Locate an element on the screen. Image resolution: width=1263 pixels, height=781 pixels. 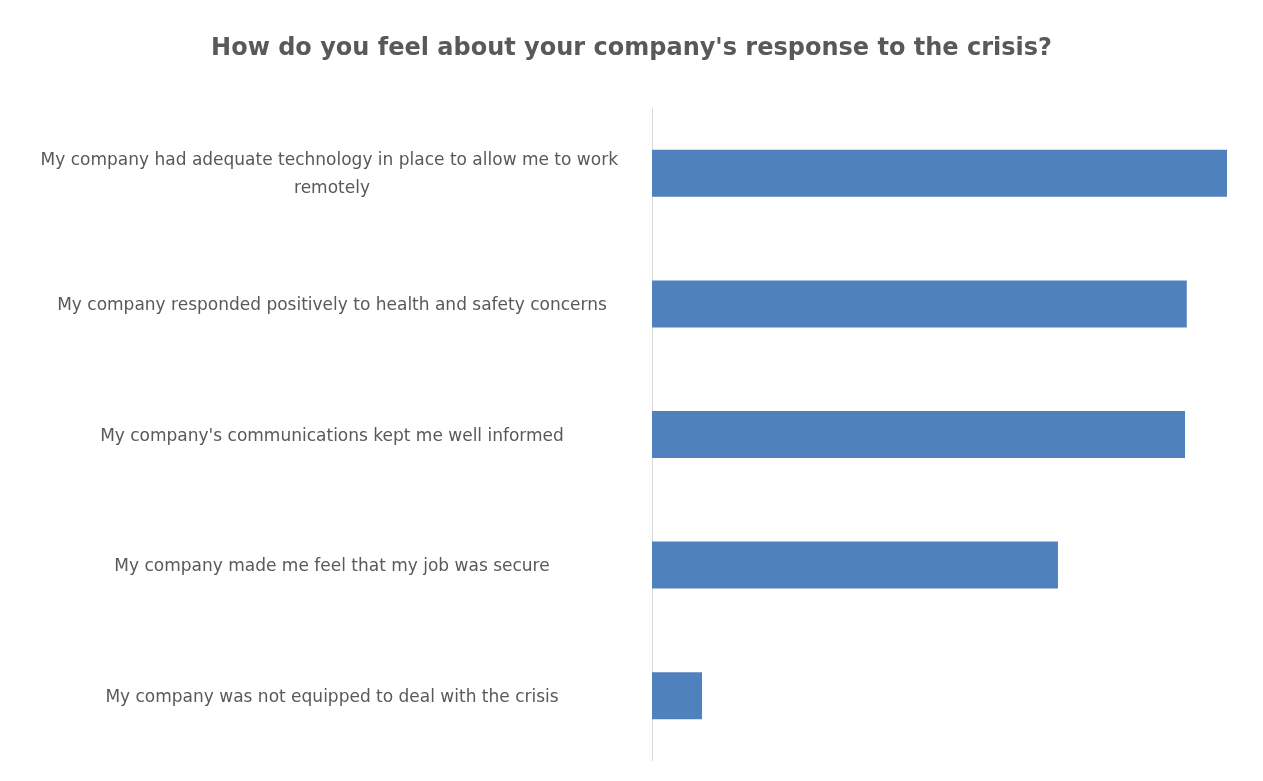
y-tick-label: My company responded positively to health and safety concerns is located at coordinates (332, 303).